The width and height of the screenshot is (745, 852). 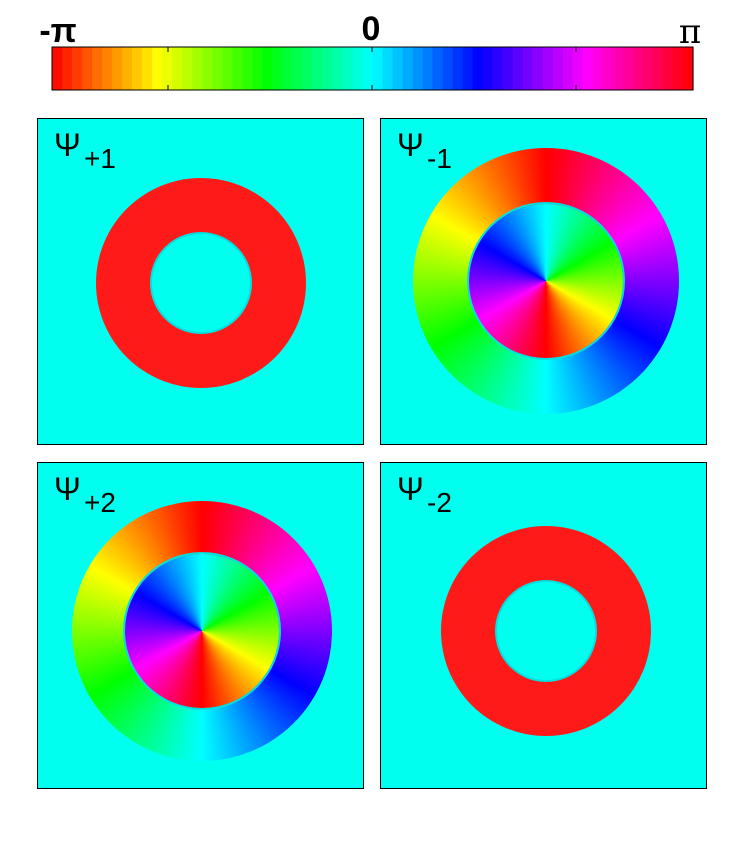 What do you see at coordinates (690, 32) in the screenshot?
I see `colorbar-label: π` at bounding box center [690, 32].